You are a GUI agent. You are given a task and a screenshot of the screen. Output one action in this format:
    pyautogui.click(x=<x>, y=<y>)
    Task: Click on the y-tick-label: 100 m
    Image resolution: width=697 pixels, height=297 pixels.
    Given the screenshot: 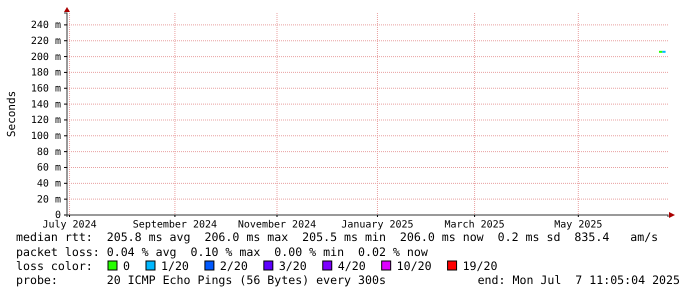 What is the action you would take?
    pyautogui.click(x=45, y=136)
    